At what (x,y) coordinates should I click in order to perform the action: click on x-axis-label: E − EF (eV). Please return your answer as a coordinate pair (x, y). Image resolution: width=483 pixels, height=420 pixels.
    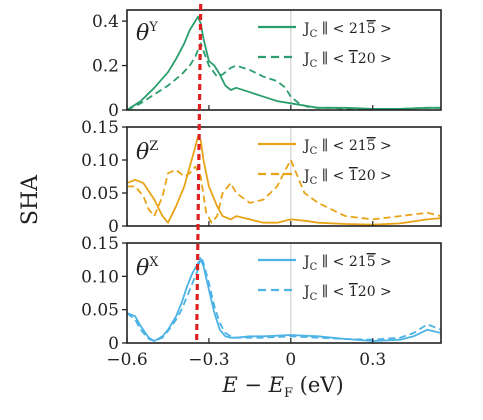
    Looking at the image, I should click on (282, 387).